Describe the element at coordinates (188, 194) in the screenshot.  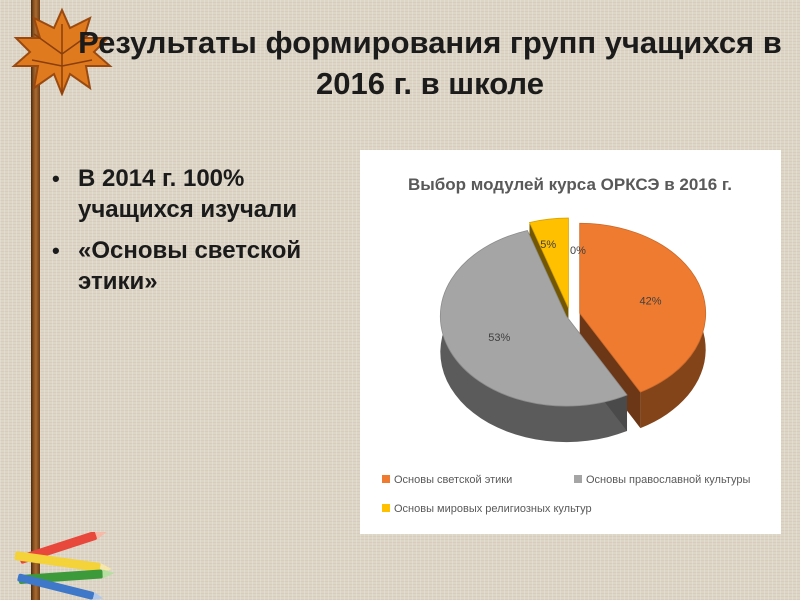
I see `bullet-text: В 2014 г. 100% учащихся изучали` at that location.